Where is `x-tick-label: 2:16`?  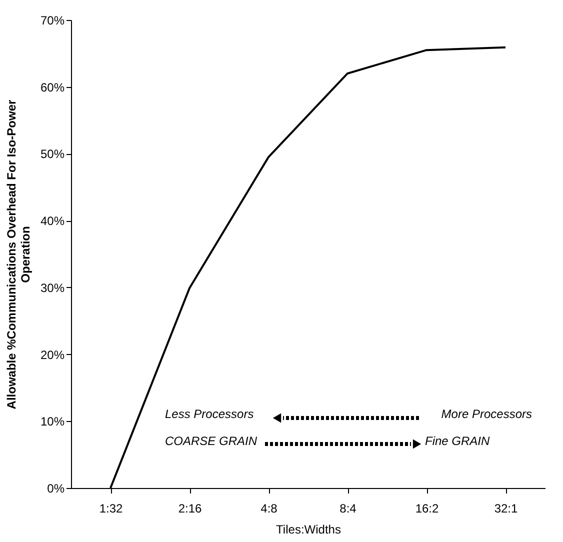
x-tick-label: 2:16 is located at coordinates (190, 509).